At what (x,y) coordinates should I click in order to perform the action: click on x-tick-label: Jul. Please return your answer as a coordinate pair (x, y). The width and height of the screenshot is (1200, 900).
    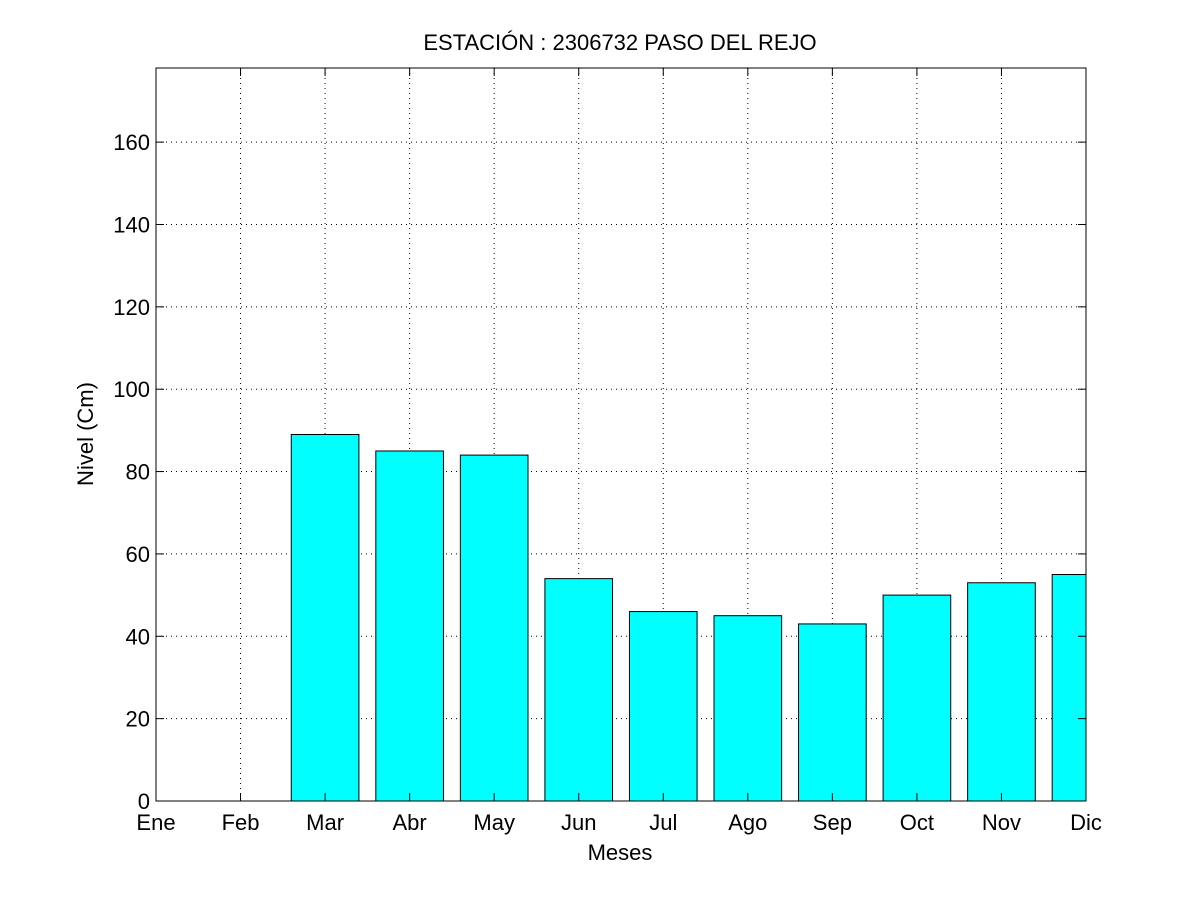
    Looking at the image, I should click on (663, 822).